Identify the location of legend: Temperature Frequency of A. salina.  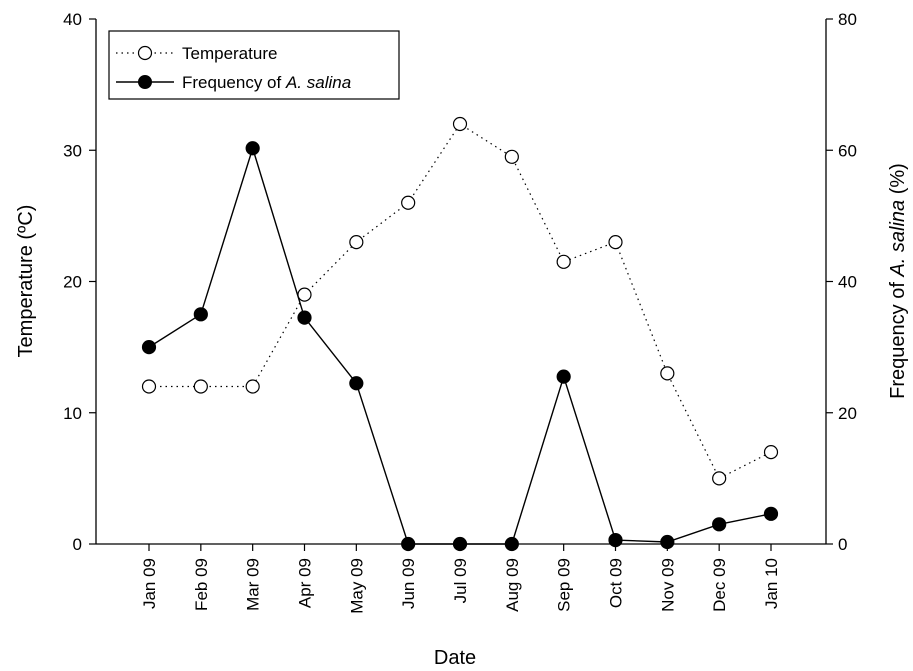
(254, 65).